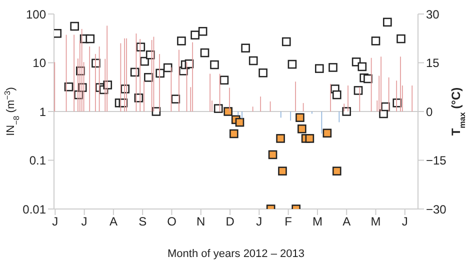  What do you see at coordinates (236, 254) in the screenshot?
I see `x-axis-title: Month of years 2012 – 2013` at bounding box center [236, 254].